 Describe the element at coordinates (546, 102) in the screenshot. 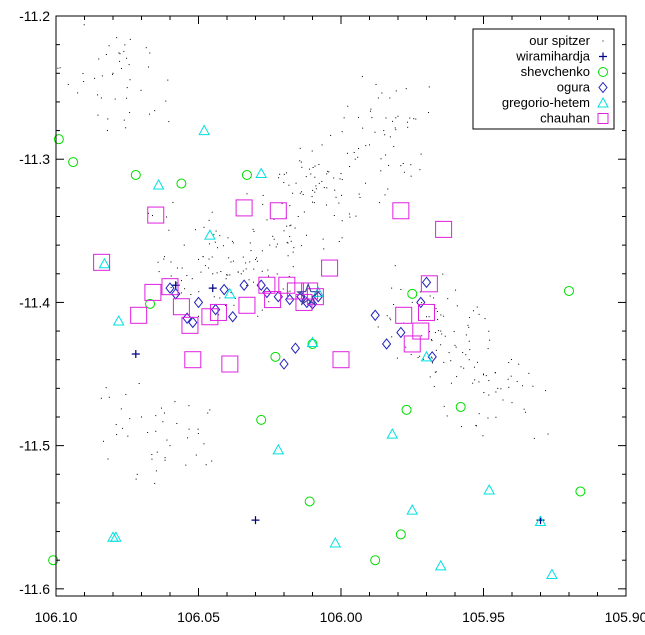

I see `legend-label: gregorio-hetem` at that location.